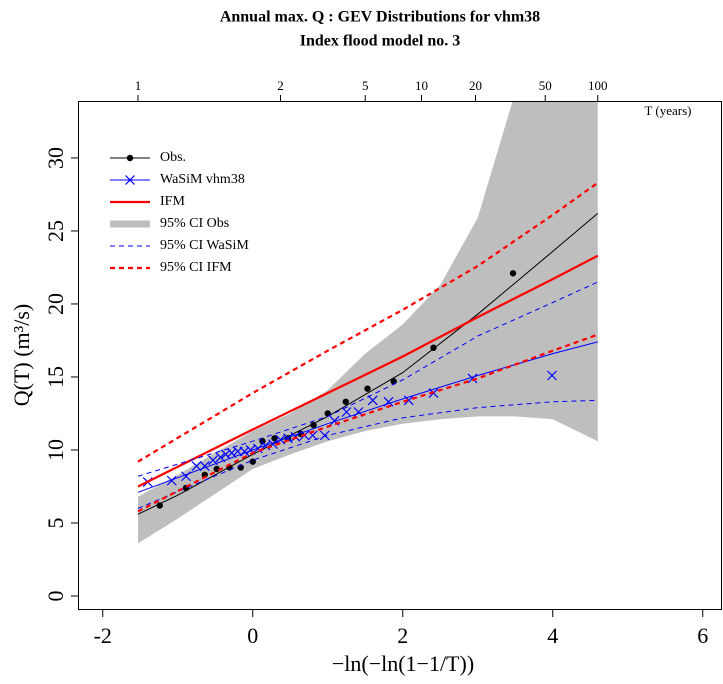  I want to click on y-tick-label: 30, so click(55, 158).